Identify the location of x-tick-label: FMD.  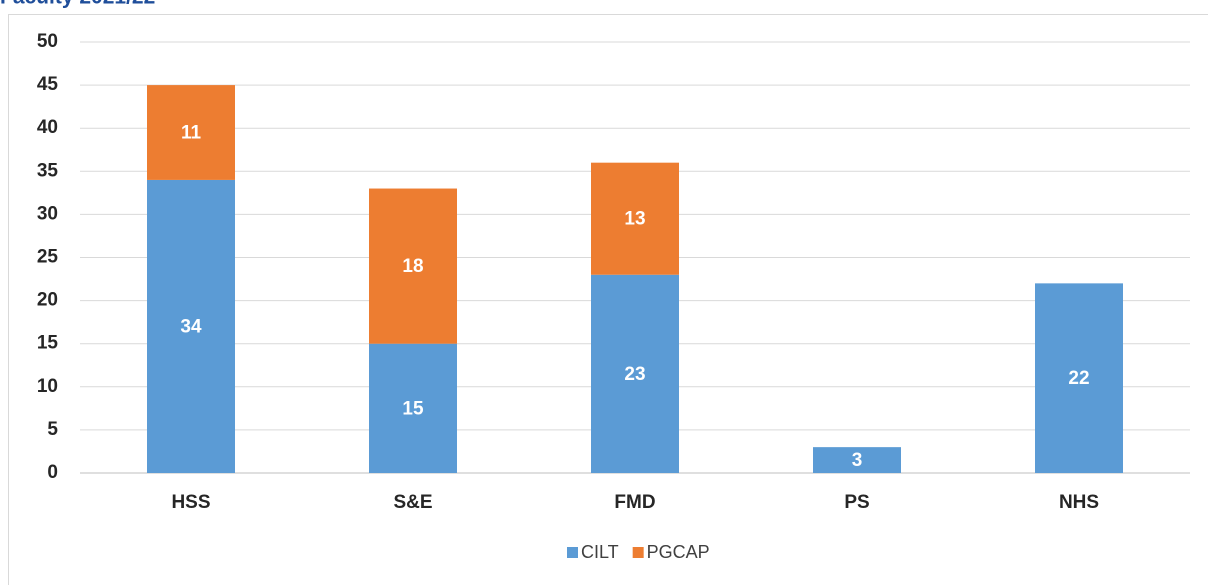
(634, 502).